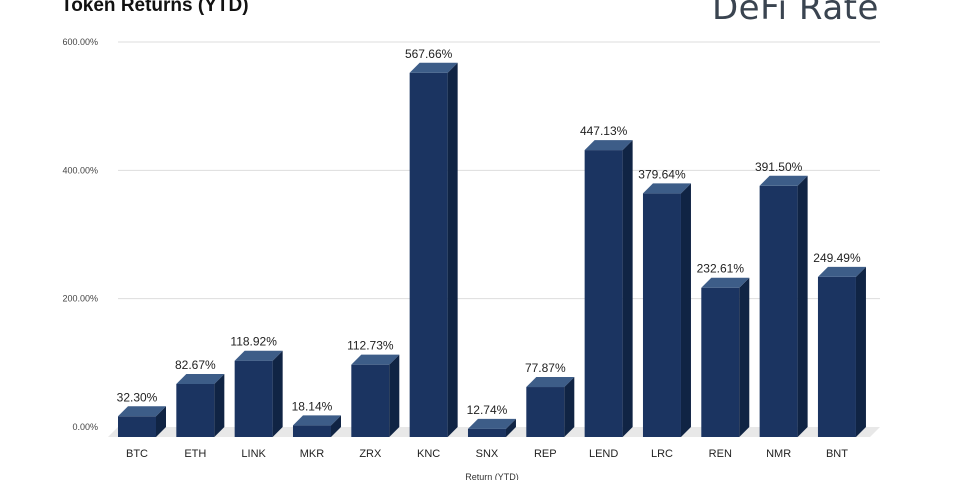 The height and width of the screenshot is (480, 960). I want to click on bar-lend, so click(603, 293).